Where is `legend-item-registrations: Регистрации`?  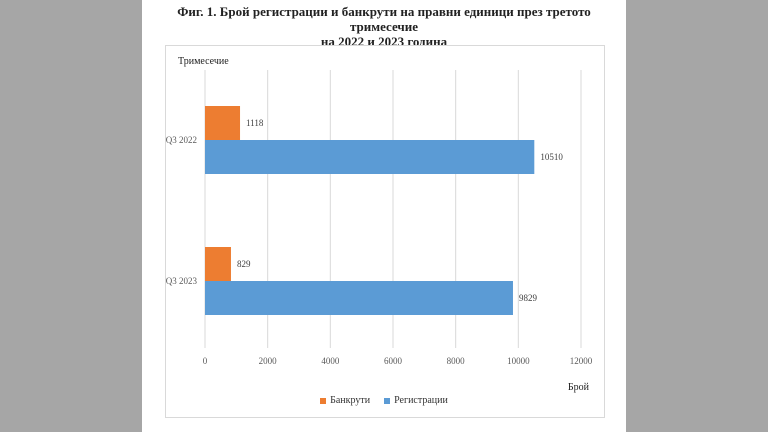 legend-item-registrations: Регистрации is located at coordinates (416, 400).